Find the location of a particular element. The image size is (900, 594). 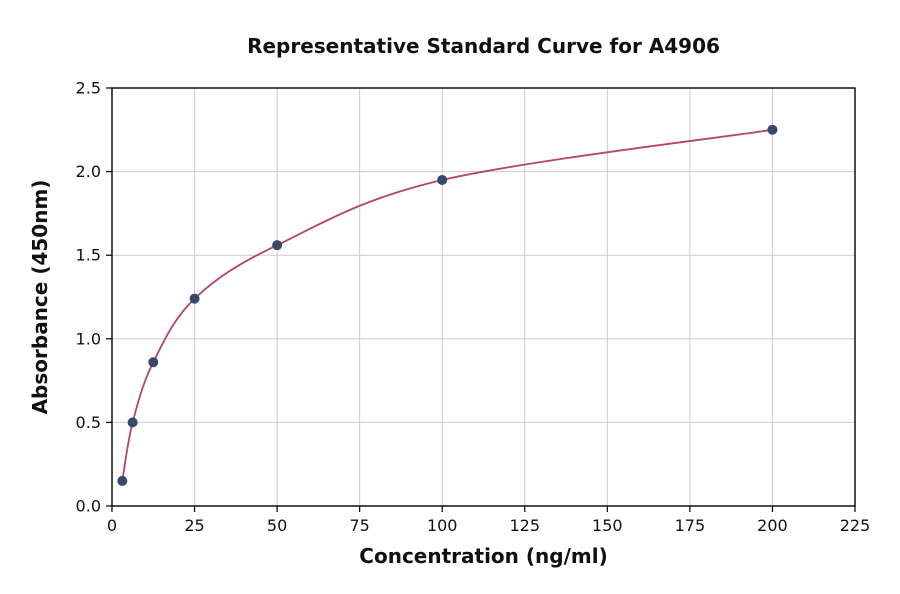

x-tick-label: 50 is located at coordinates (277, 525).